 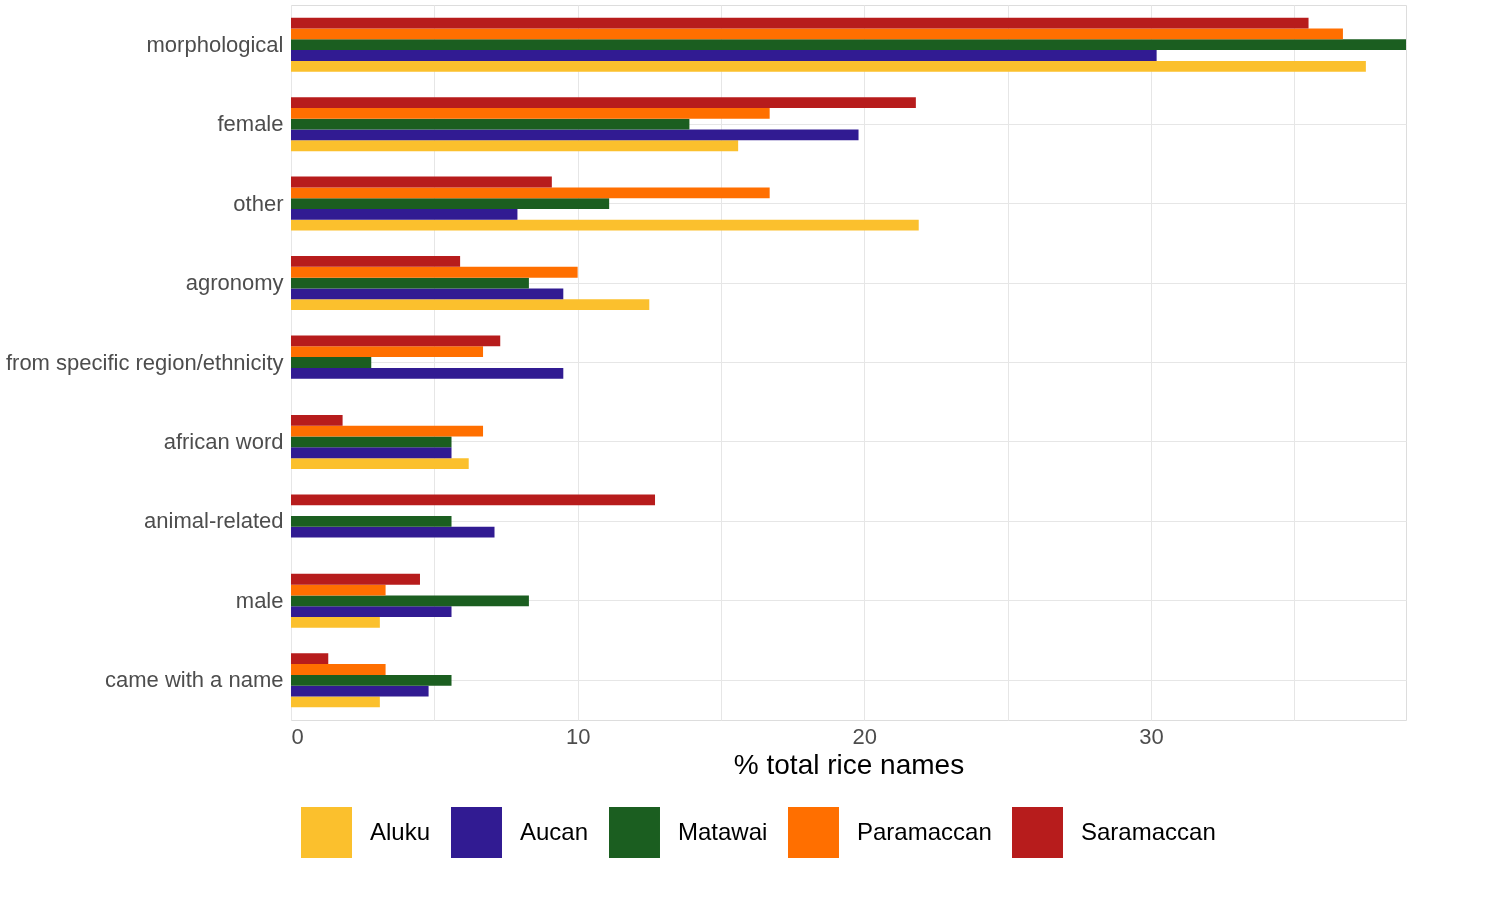 I want to click on y-tick-label: came with a name, so click(x=194, y=680).